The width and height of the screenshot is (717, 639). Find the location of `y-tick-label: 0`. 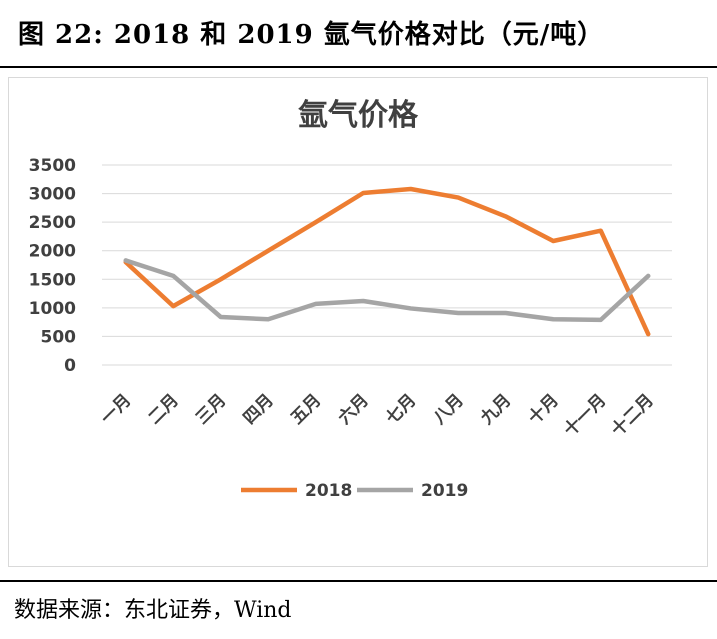

y-tick-label: 0 is located at coordinates (70, 366).